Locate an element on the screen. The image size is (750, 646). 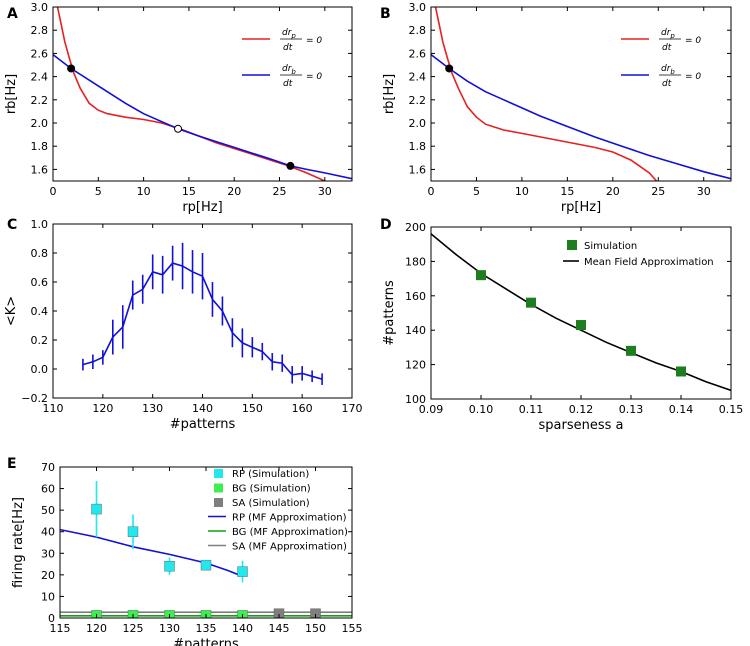
legend-label: BG (Simulation) is located at coordinates (271, 489).